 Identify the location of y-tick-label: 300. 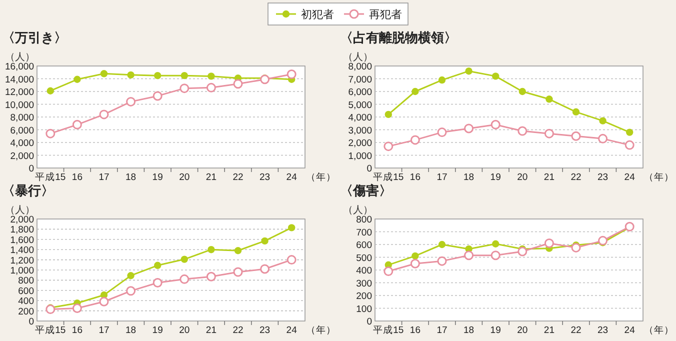
(364, 284).